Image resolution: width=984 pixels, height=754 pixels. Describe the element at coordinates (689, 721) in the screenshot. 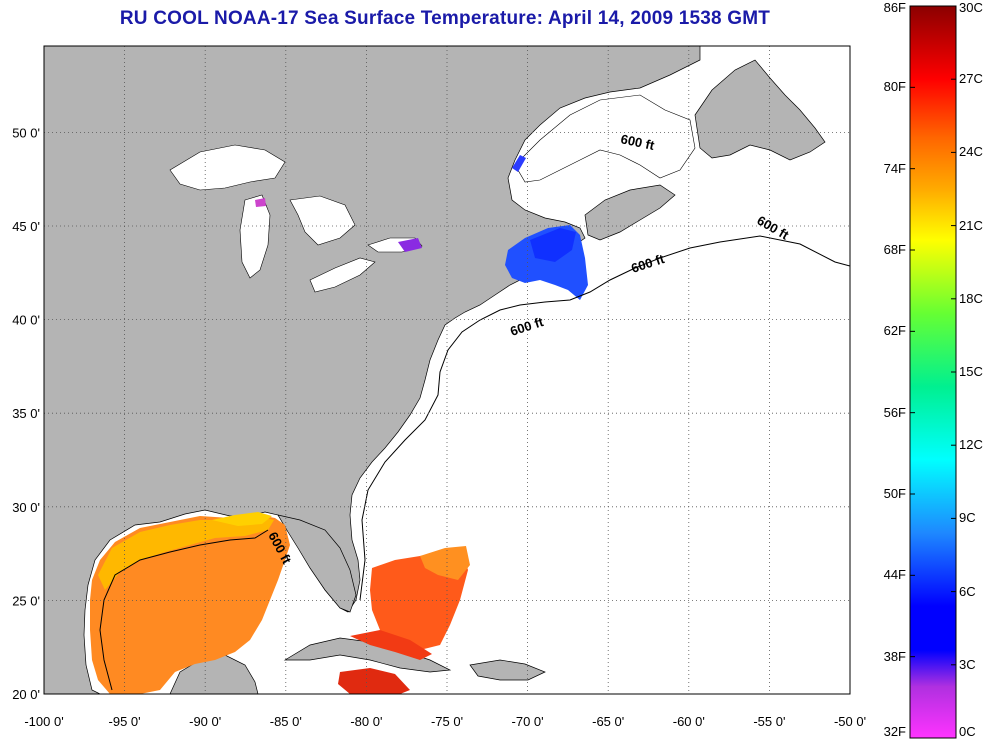

I see `longitude-label: -60 0'` at that location.